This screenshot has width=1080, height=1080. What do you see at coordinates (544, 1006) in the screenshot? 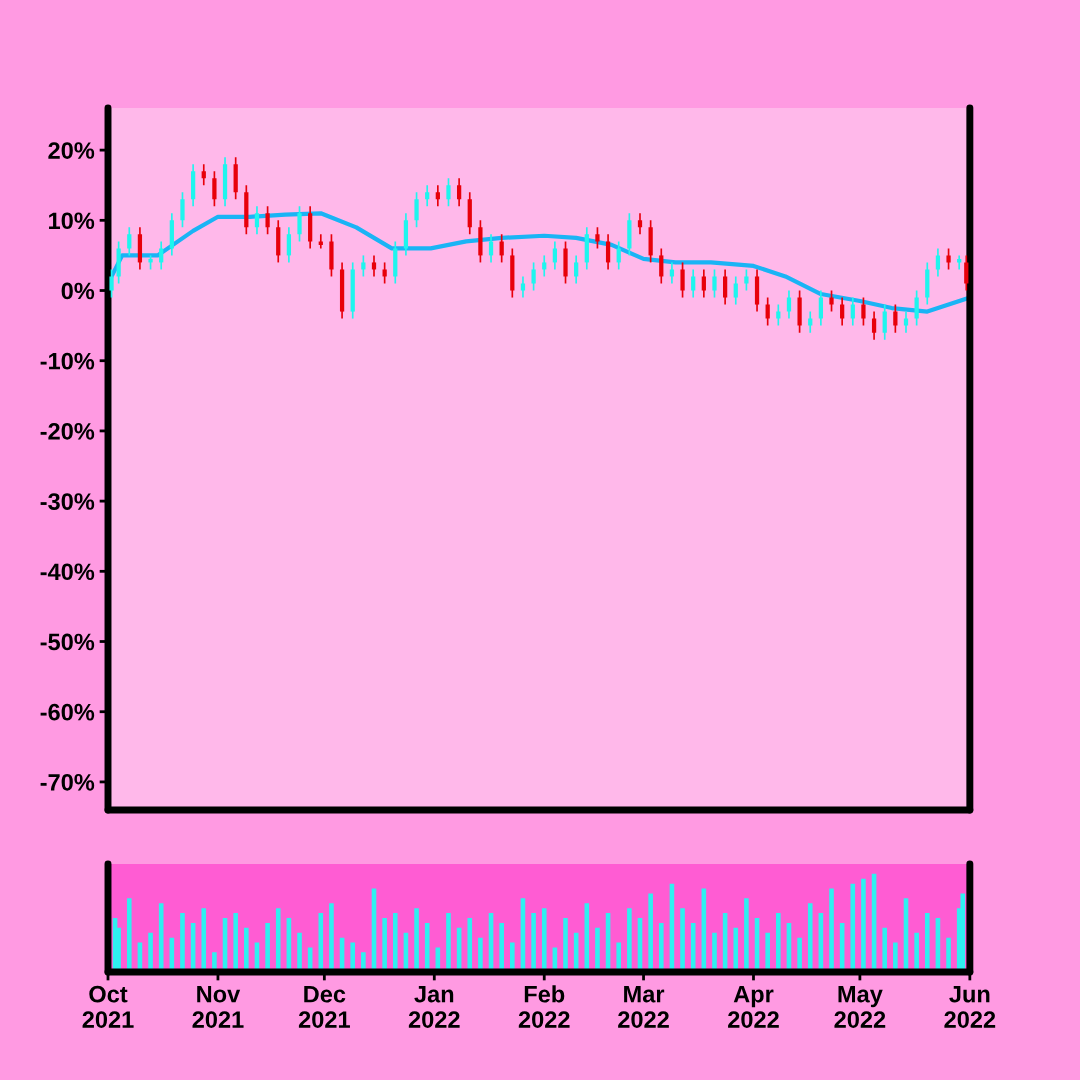
I see `x-tick-label: Feb 2022` at bounding box center [544, 1006].